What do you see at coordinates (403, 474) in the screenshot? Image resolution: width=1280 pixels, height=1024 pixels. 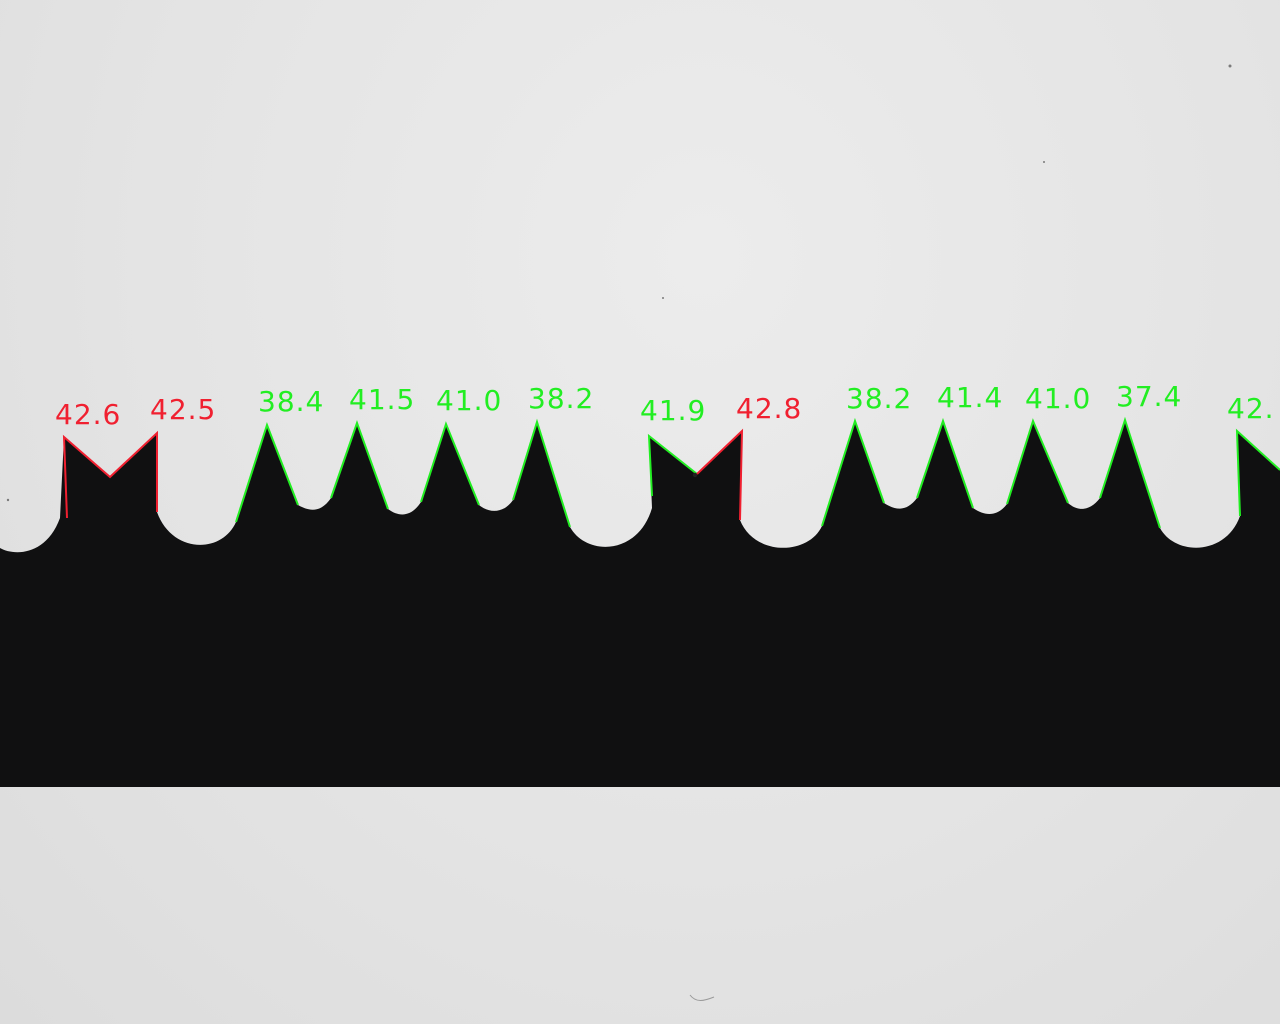 I see `edge-lines-fail` at bounding box center [403, 474].